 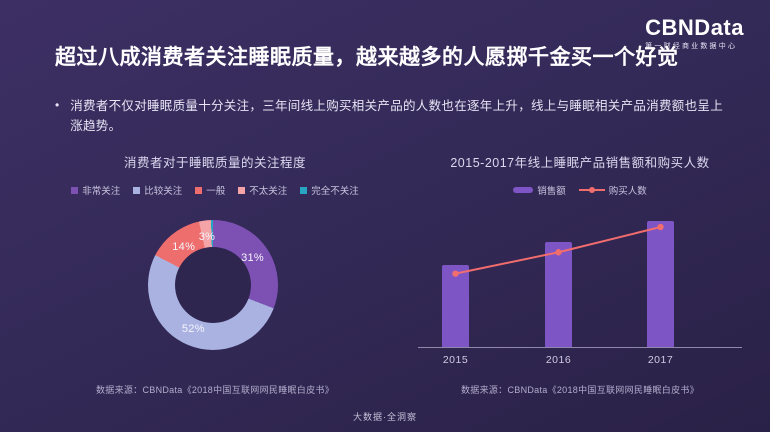 I want to click on page-title: 超过八成消费者关注睡眠质量，越来越多的人愿掷千金买一个好觉, so click(x=367, y=57).